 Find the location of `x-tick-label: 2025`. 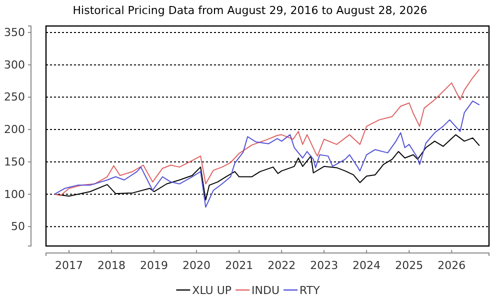

x-tick-label: 2025 is located at coordinates (409, 265).